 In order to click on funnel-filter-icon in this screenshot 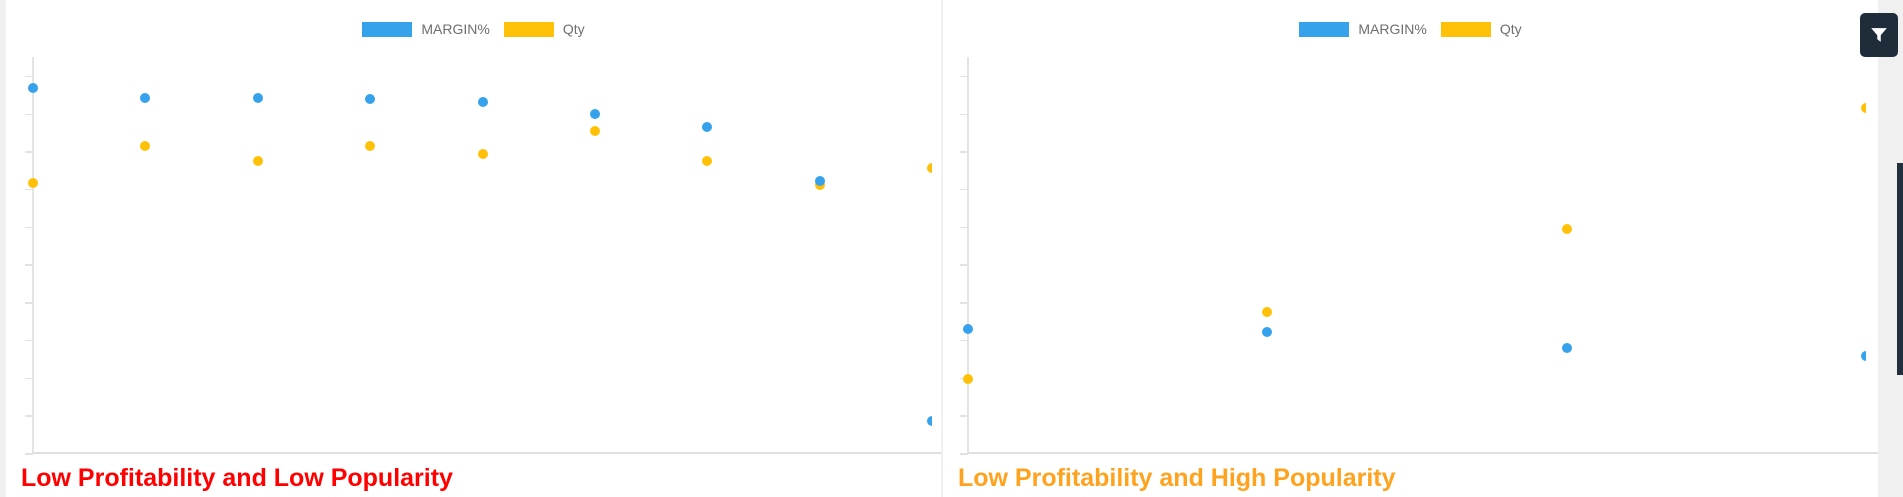, I will do `click(1879, 35)`.